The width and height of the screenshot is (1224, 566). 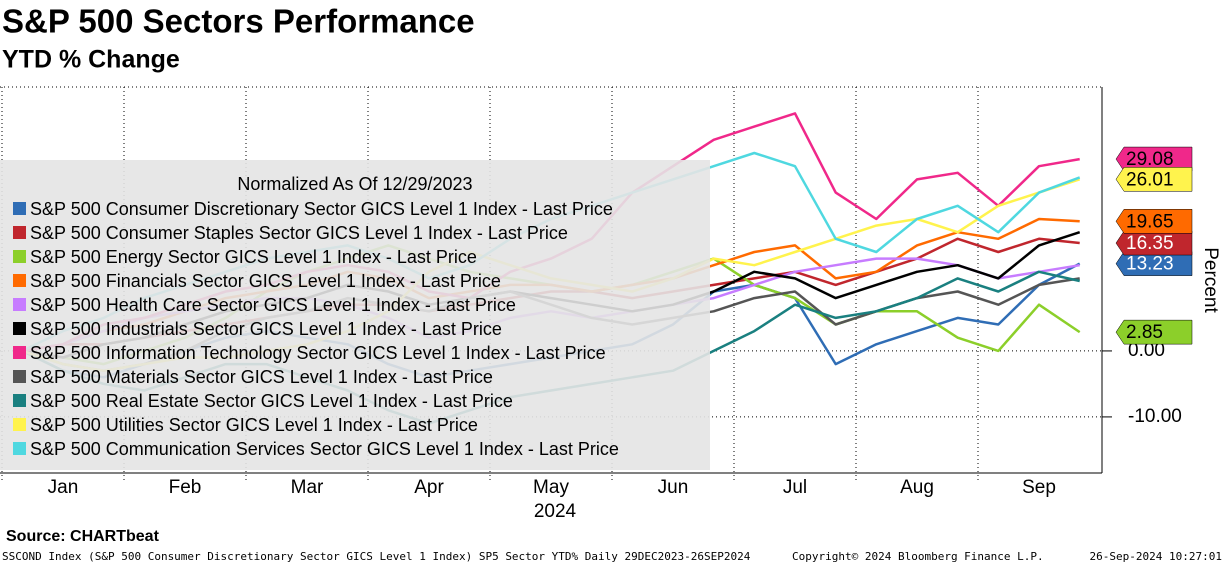 What do you see at coordinates (63, 487) in the screenshot?
I see `x-tick-label: Jan` at bounding box center [63, 487].